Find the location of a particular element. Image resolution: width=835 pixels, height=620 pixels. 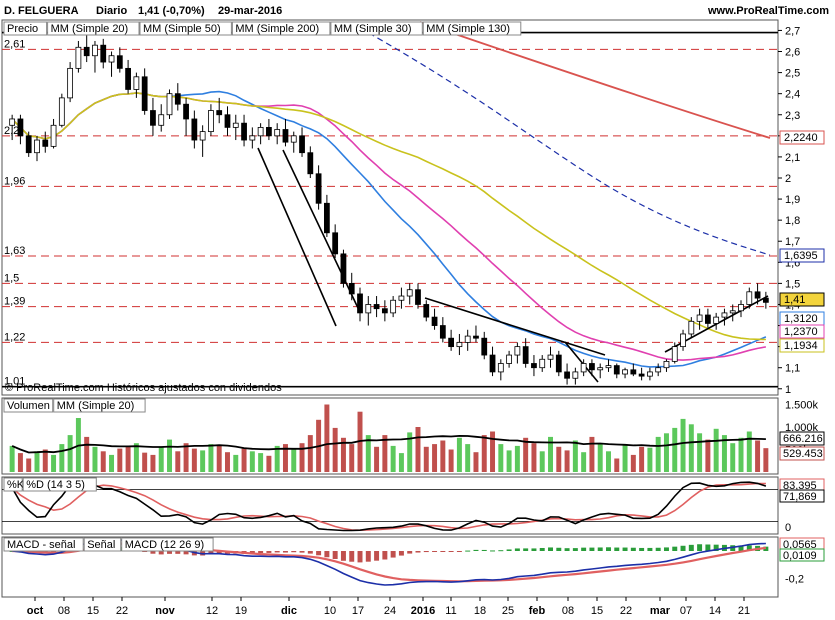

x-label-18: 22 is located at coordinates (626, 611).